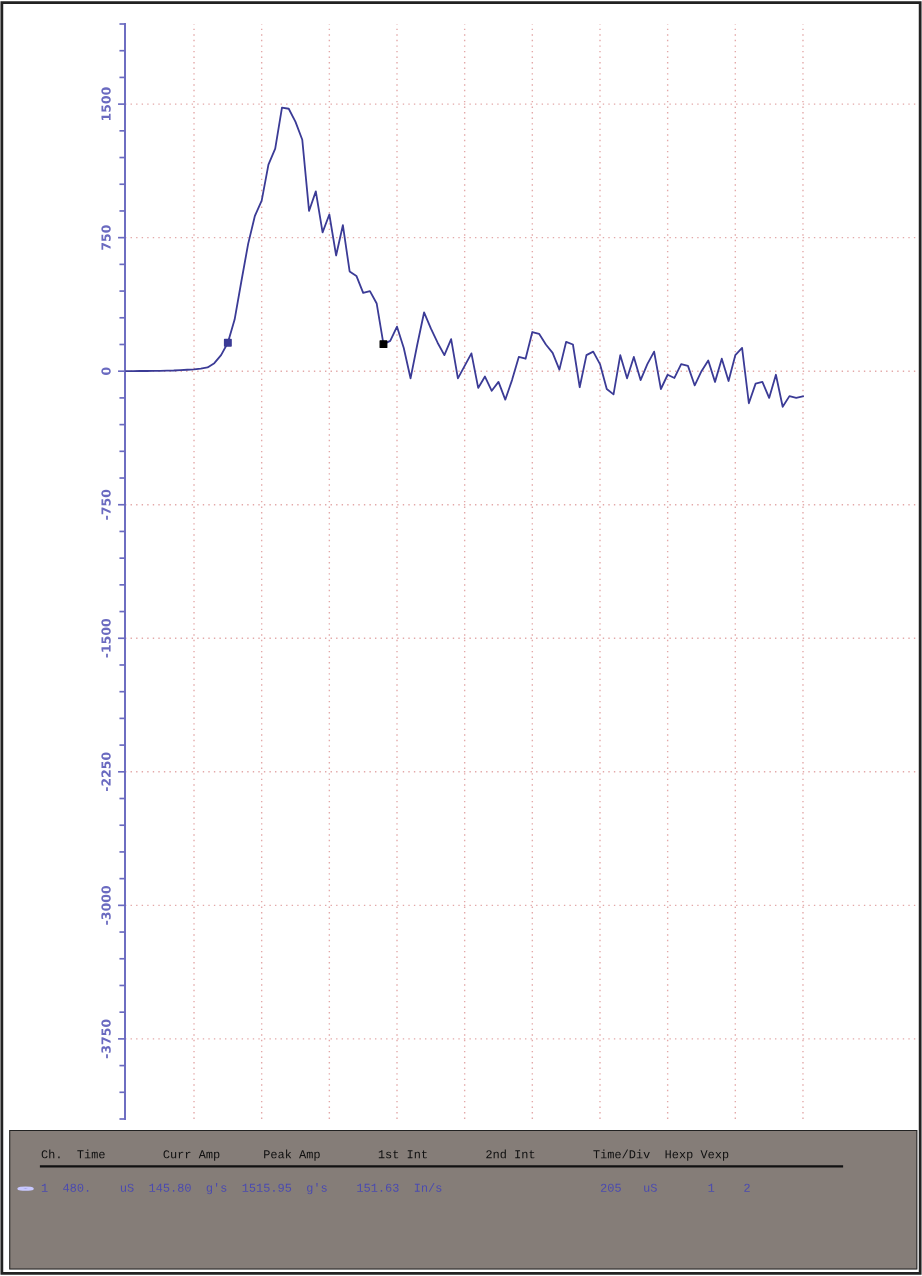  Describe the element at coordinates (385, 1155) in the screenshot. I see `text: Ch. Time Curr Amp Peak Amp 1st Int 2nd Int Time/Div Hexp Vexp` at that location.